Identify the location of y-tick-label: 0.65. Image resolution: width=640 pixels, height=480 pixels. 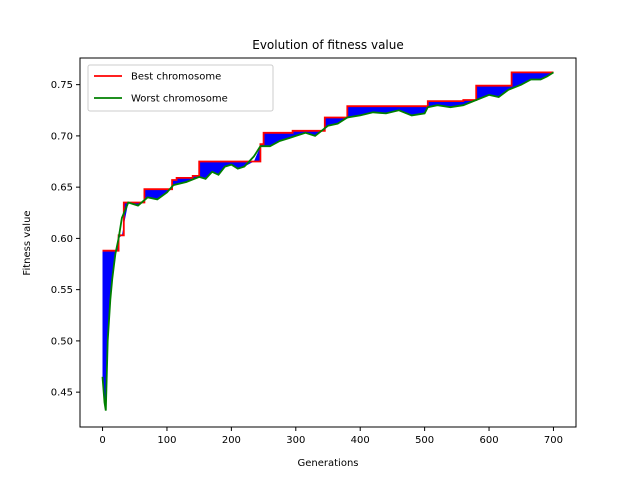
(62, 188).